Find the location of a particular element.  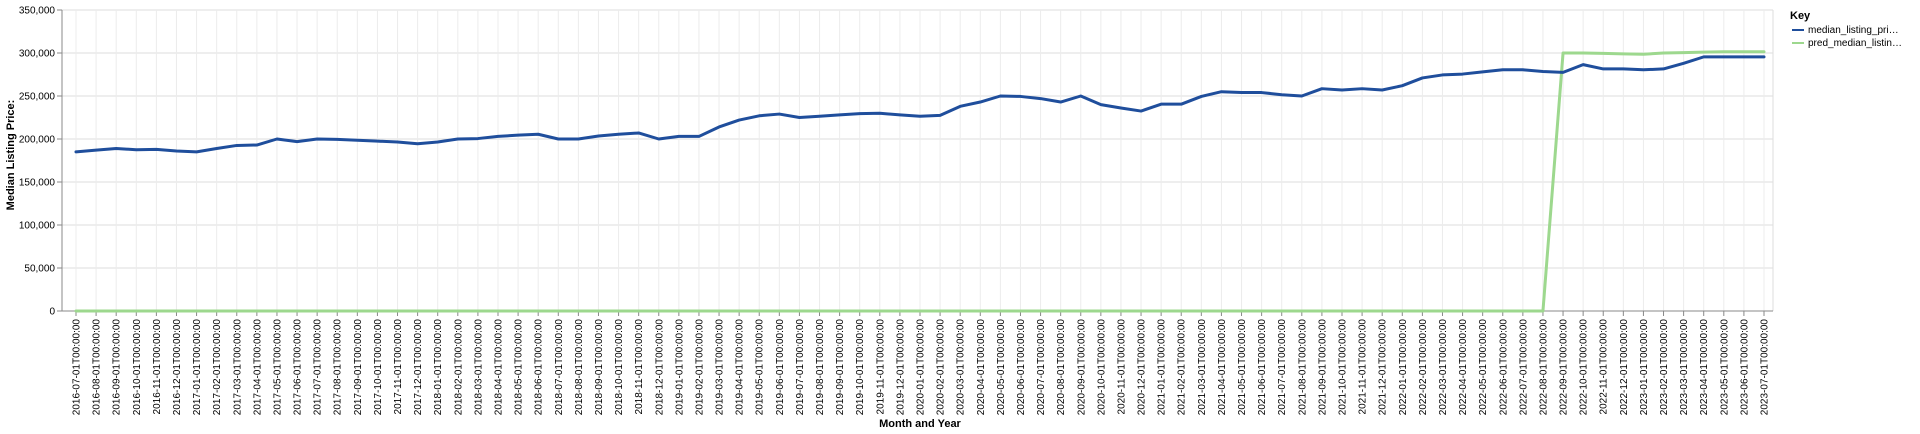

x-tick-label: 2022-09-01T00:00:00 is located at coordinates (1564, 367).